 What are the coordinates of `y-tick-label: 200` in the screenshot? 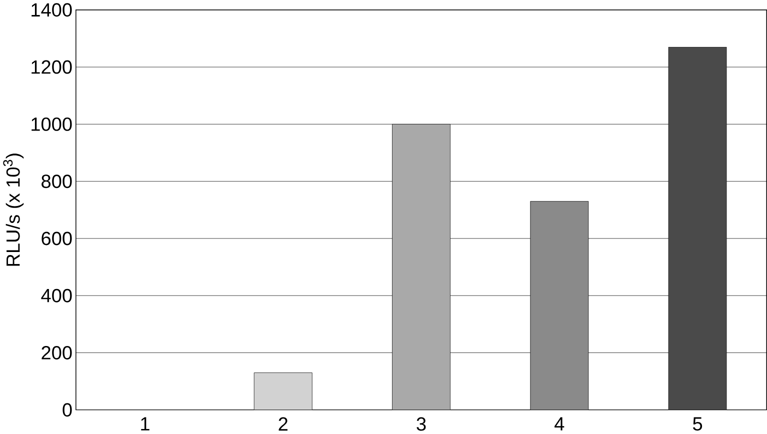 It's located at (57, 353).